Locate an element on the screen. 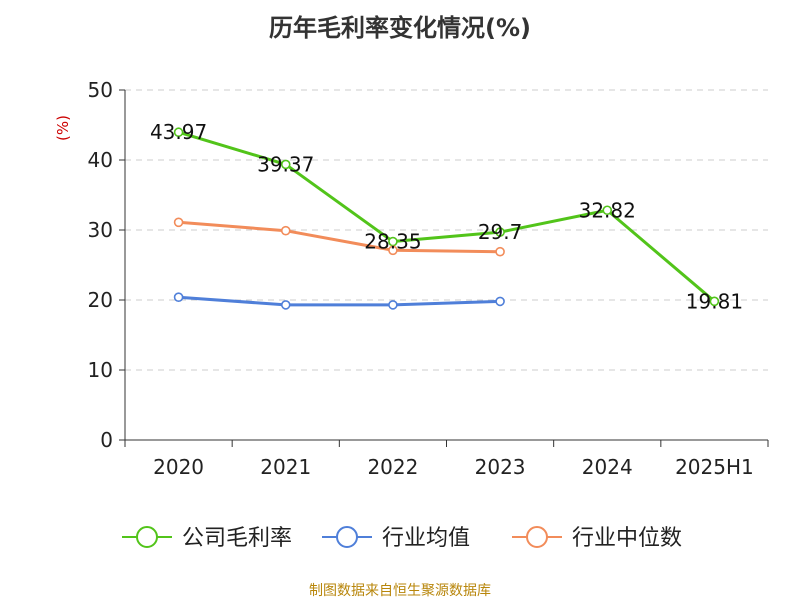  legend-label: 行业均值 is located at coordinates (426, 538).